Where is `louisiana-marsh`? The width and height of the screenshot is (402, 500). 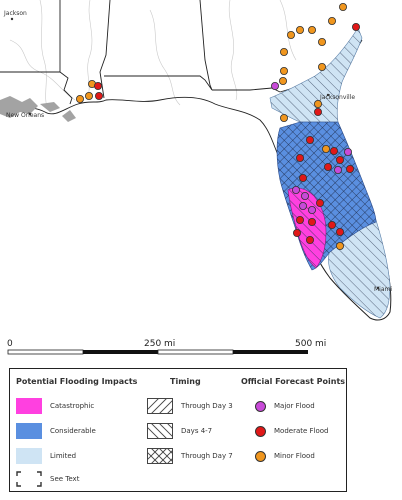 louisiana-marsh is located at coordinates (38, 109).